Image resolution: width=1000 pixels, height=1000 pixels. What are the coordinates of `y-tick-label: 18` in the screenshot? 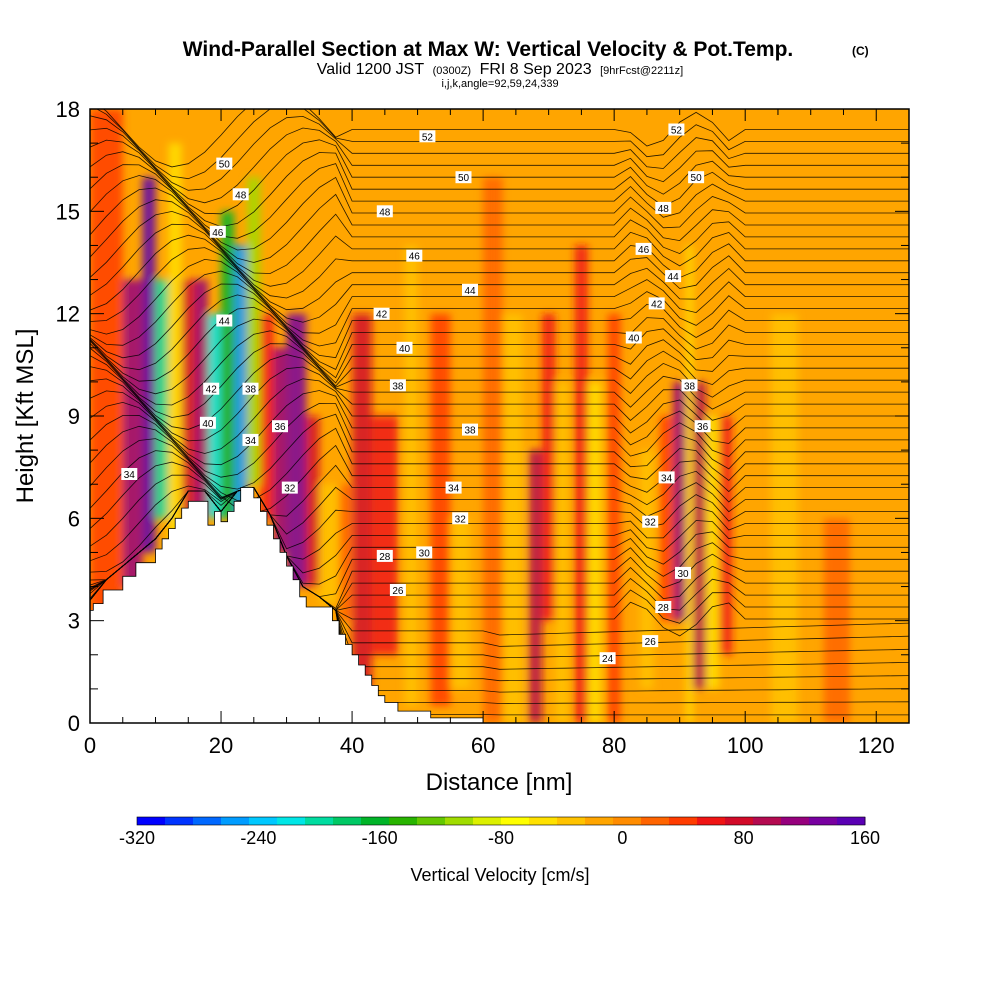 It's located at (68, 109).